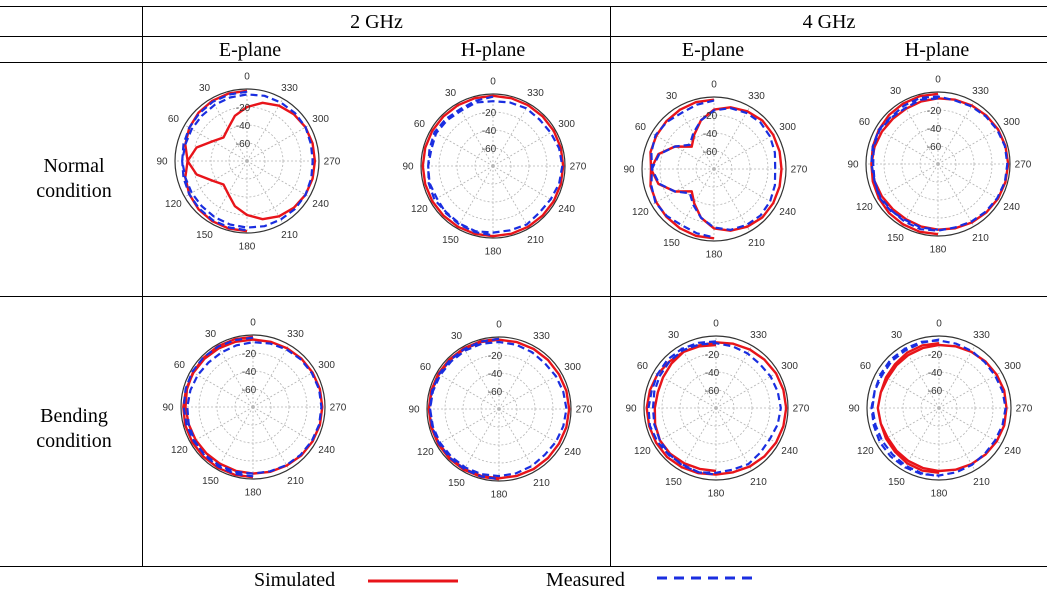 The image size is (1047, 597). What do you see at coordinates (493, 50) in the screenshot?
I see `plane-header-2ghz-h: H-plane` at bounding box center [493, 50].